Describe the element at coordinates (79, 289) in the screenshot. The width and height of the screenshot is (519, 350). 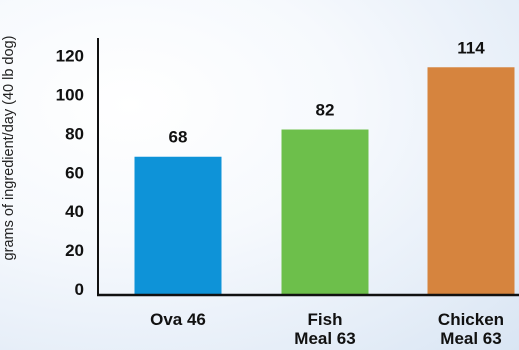
I see `y-tick-label: 0` at that location.